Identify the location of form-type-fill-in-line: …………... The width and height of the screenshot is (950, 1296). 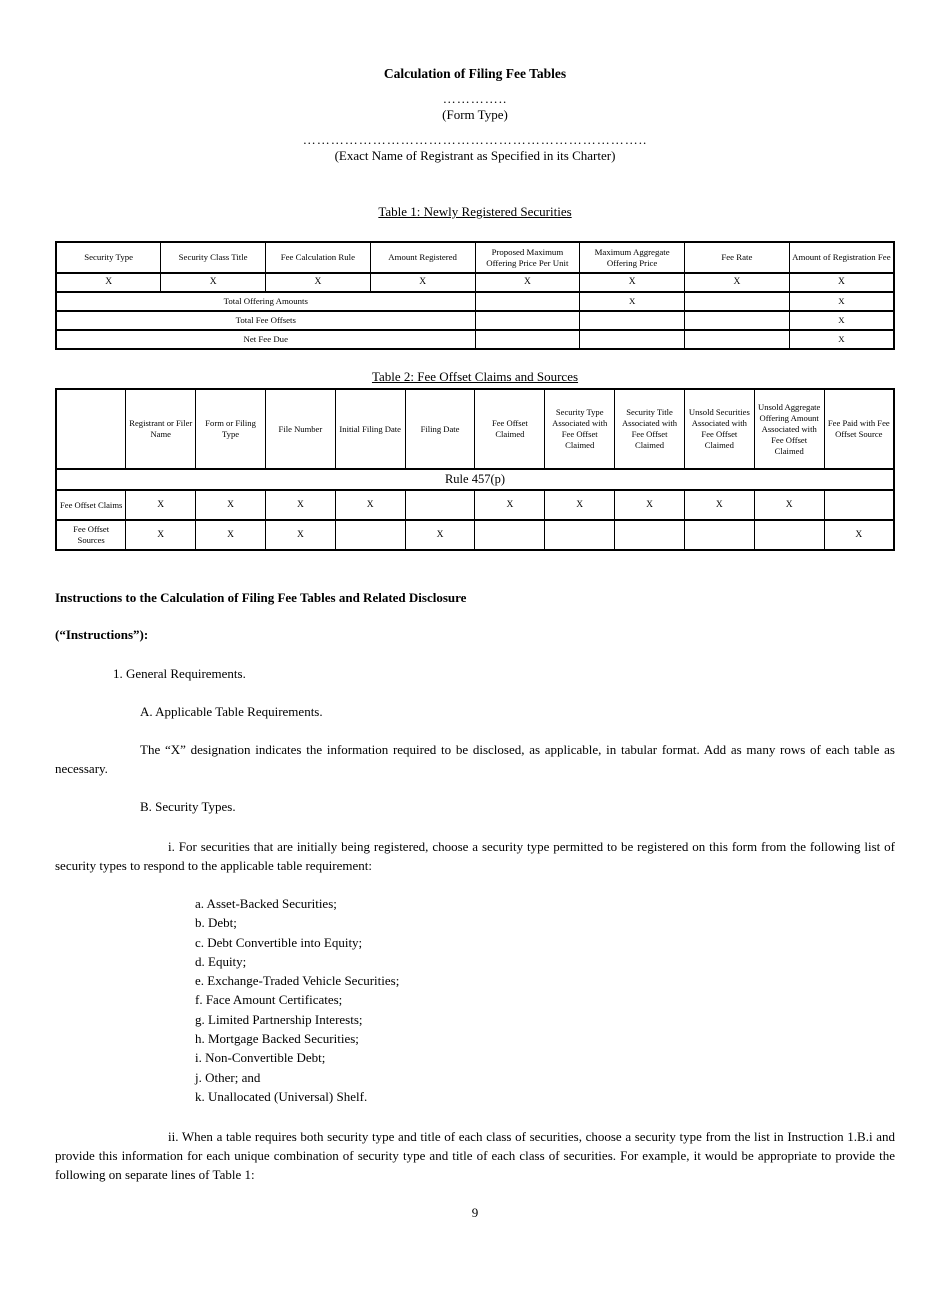
(475, 98).